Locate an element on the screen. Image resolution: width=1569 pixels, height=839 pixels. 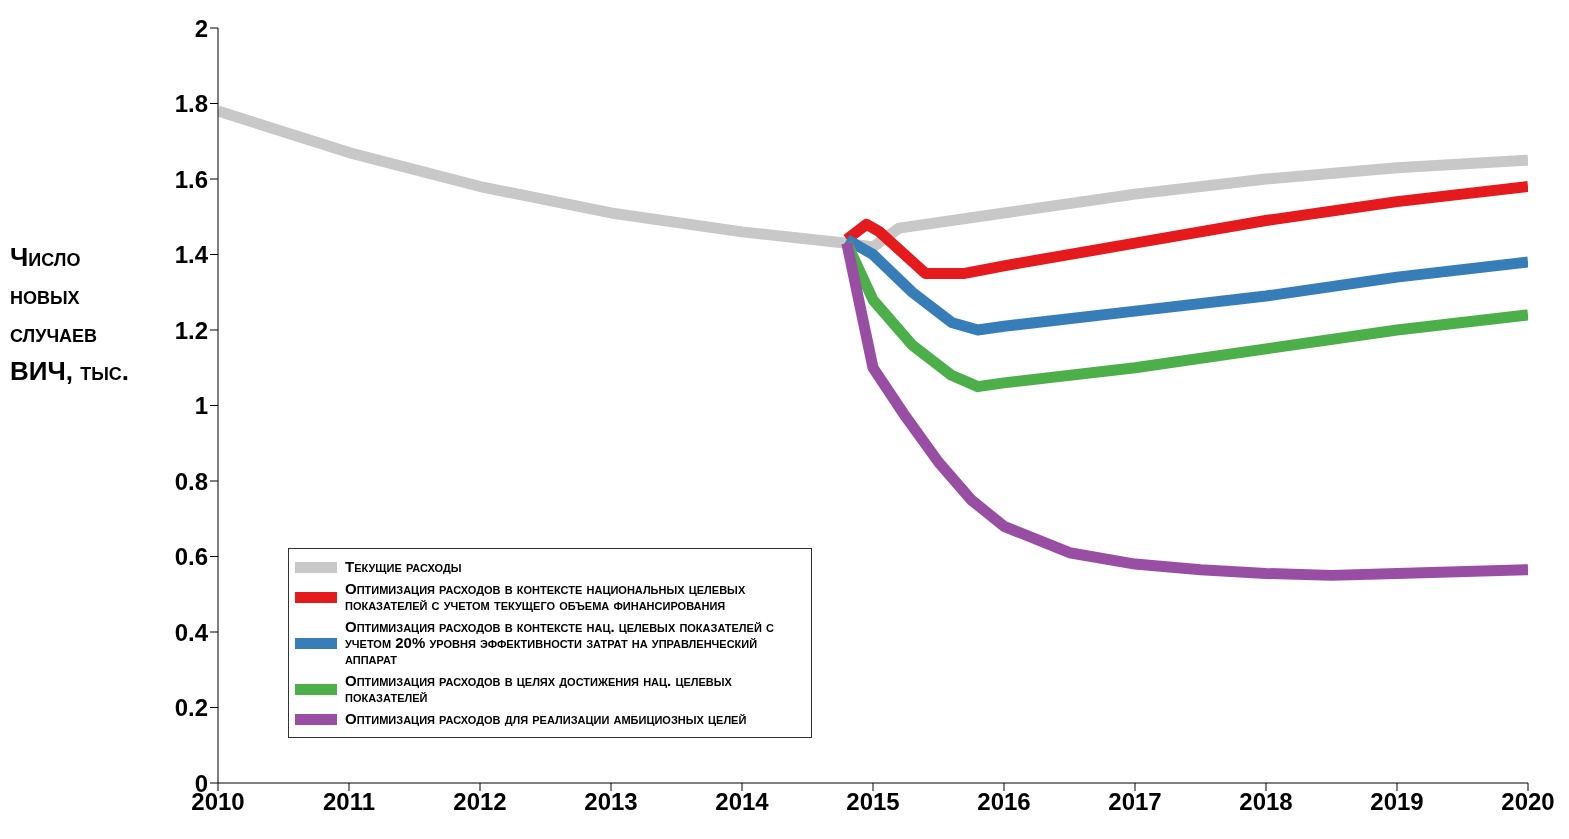
x-tick-label: 2014 is located at coordinates (742, 802).